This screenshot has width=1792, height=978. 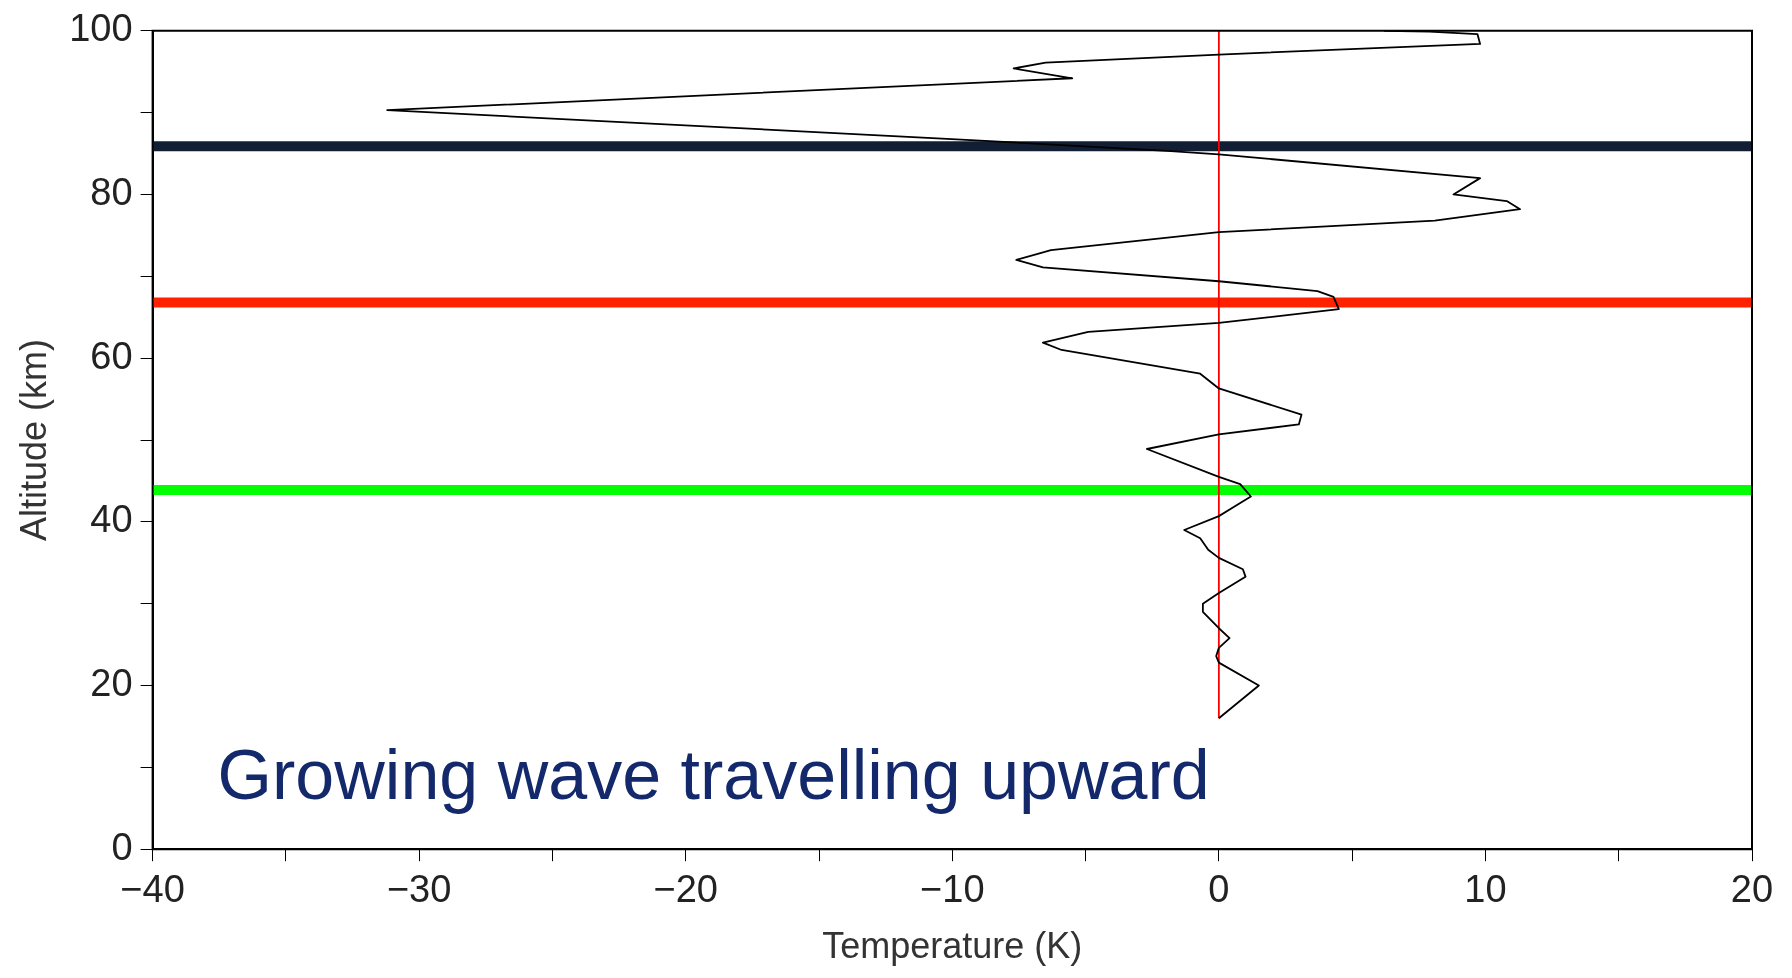 What do you see at coordinates (419, 889) in the screenshot?
I see `x-tick-label: −30` at bounding box center [419, 889].